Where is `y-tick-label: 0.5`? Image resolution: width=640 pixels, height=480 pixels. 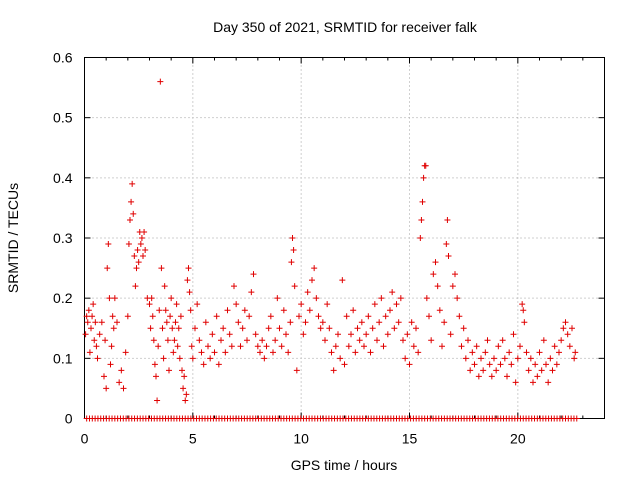 y-tick-label: 0.5 is located at coordinates (63, 118).